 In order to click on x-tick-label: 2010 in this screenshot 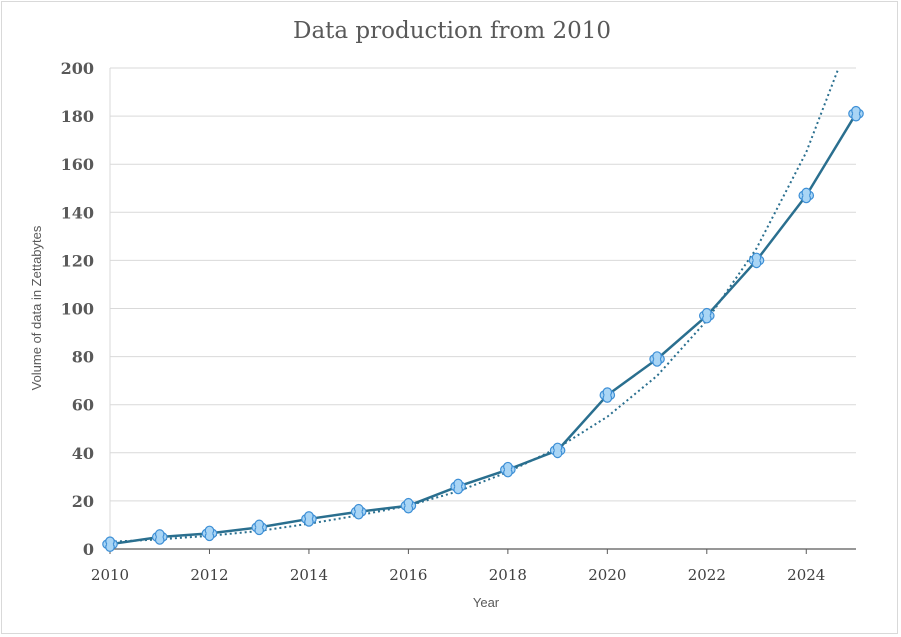, I will do `click(110, 575)`.